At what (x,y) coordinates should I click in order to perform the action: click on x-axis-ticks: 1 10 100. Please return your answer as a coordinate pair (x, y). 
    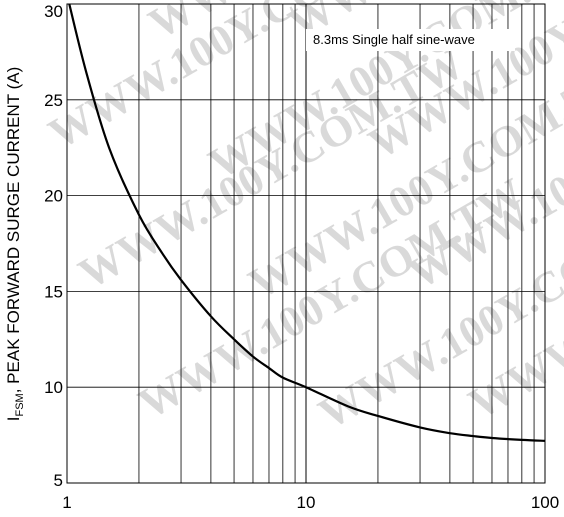
    Looking at the image, I should click on (310, 502).